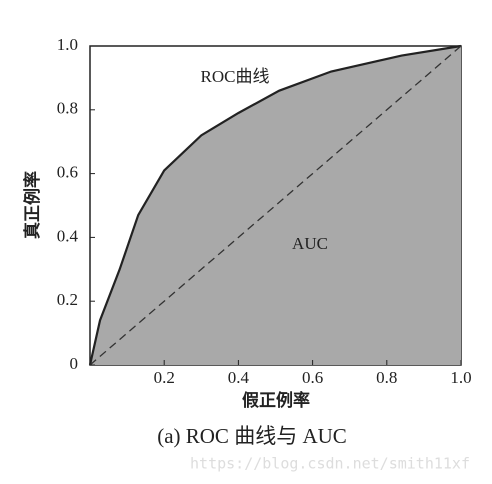  What do you see at coordinates (252, 436) in the screenshot?
I see `caption: (a) ROC 曲线与 AUC` at bounding box center [252, 436].